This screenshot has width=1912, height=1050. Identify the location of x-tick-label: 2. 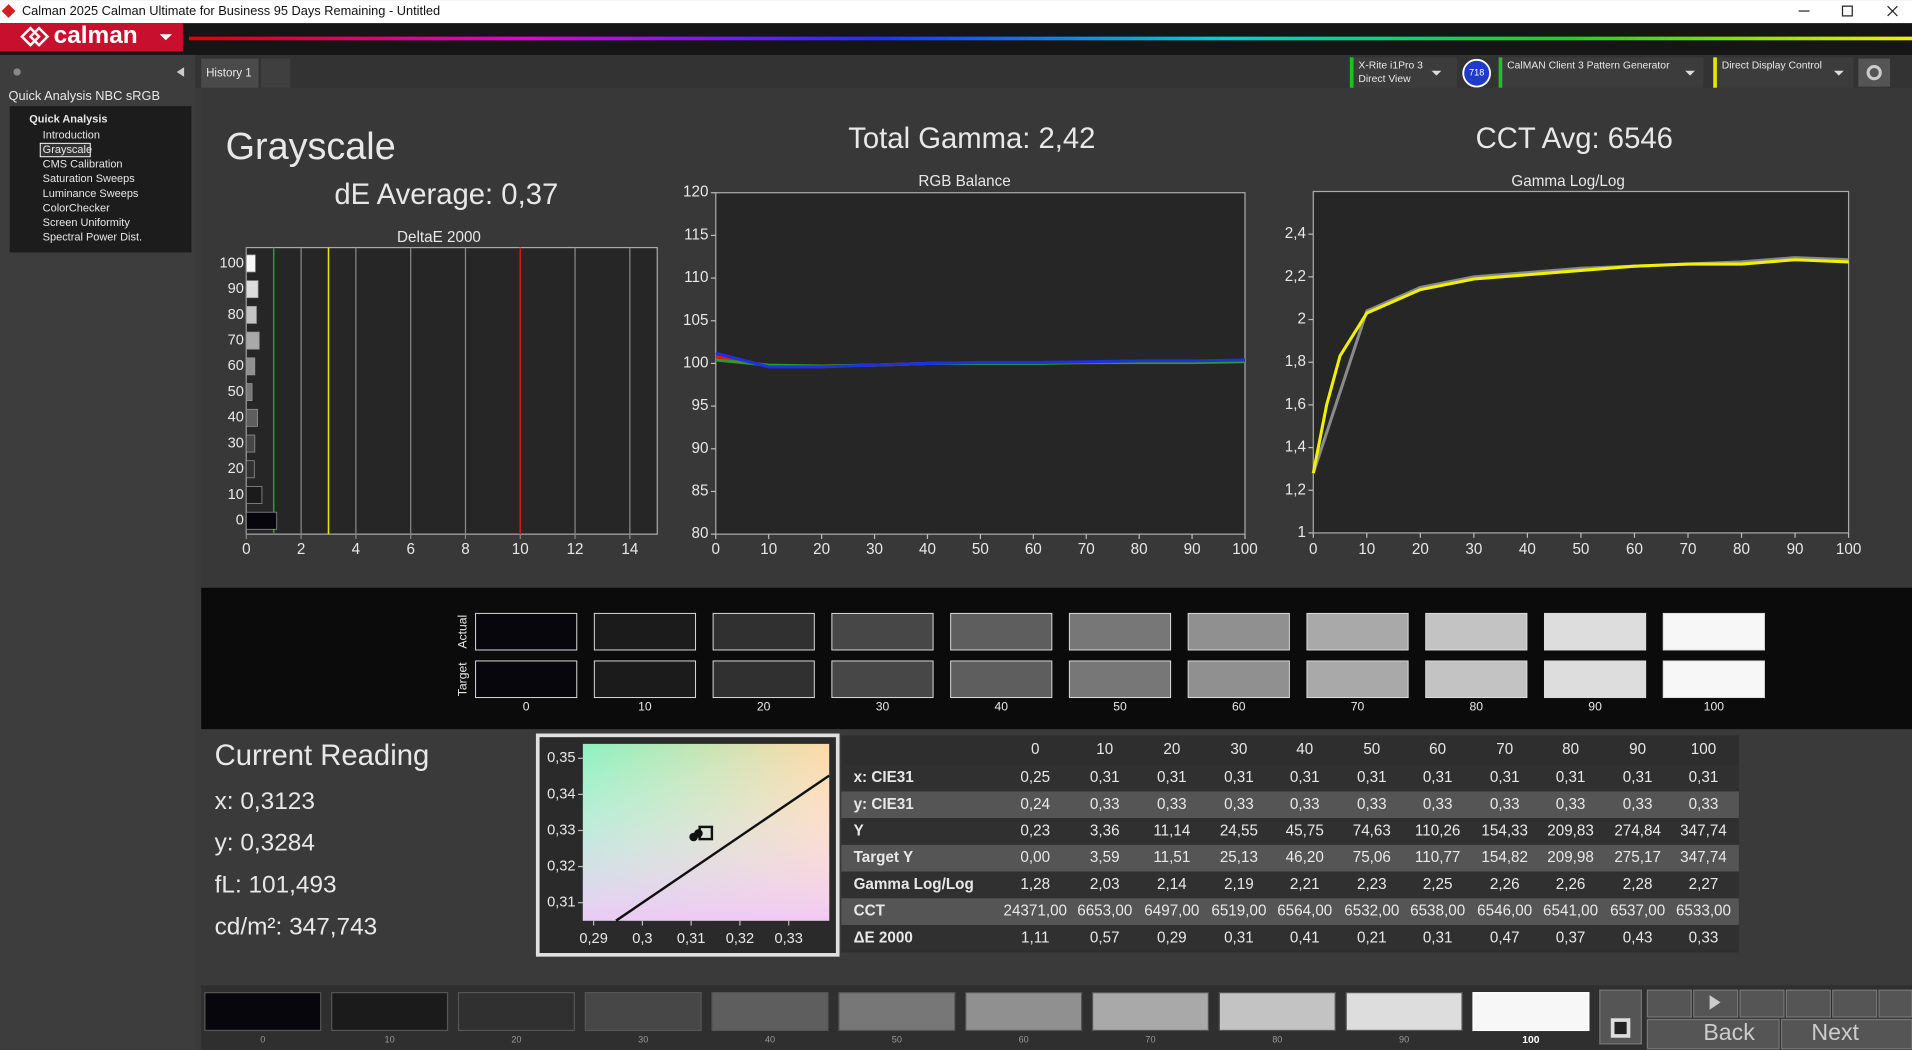
(301, 549).